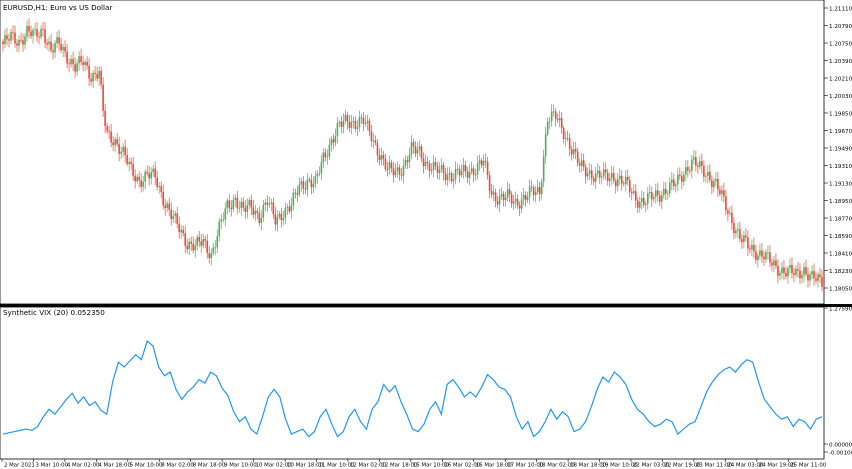  I want to click on indicator-scale-label: 0.000000, so click(840, 446).